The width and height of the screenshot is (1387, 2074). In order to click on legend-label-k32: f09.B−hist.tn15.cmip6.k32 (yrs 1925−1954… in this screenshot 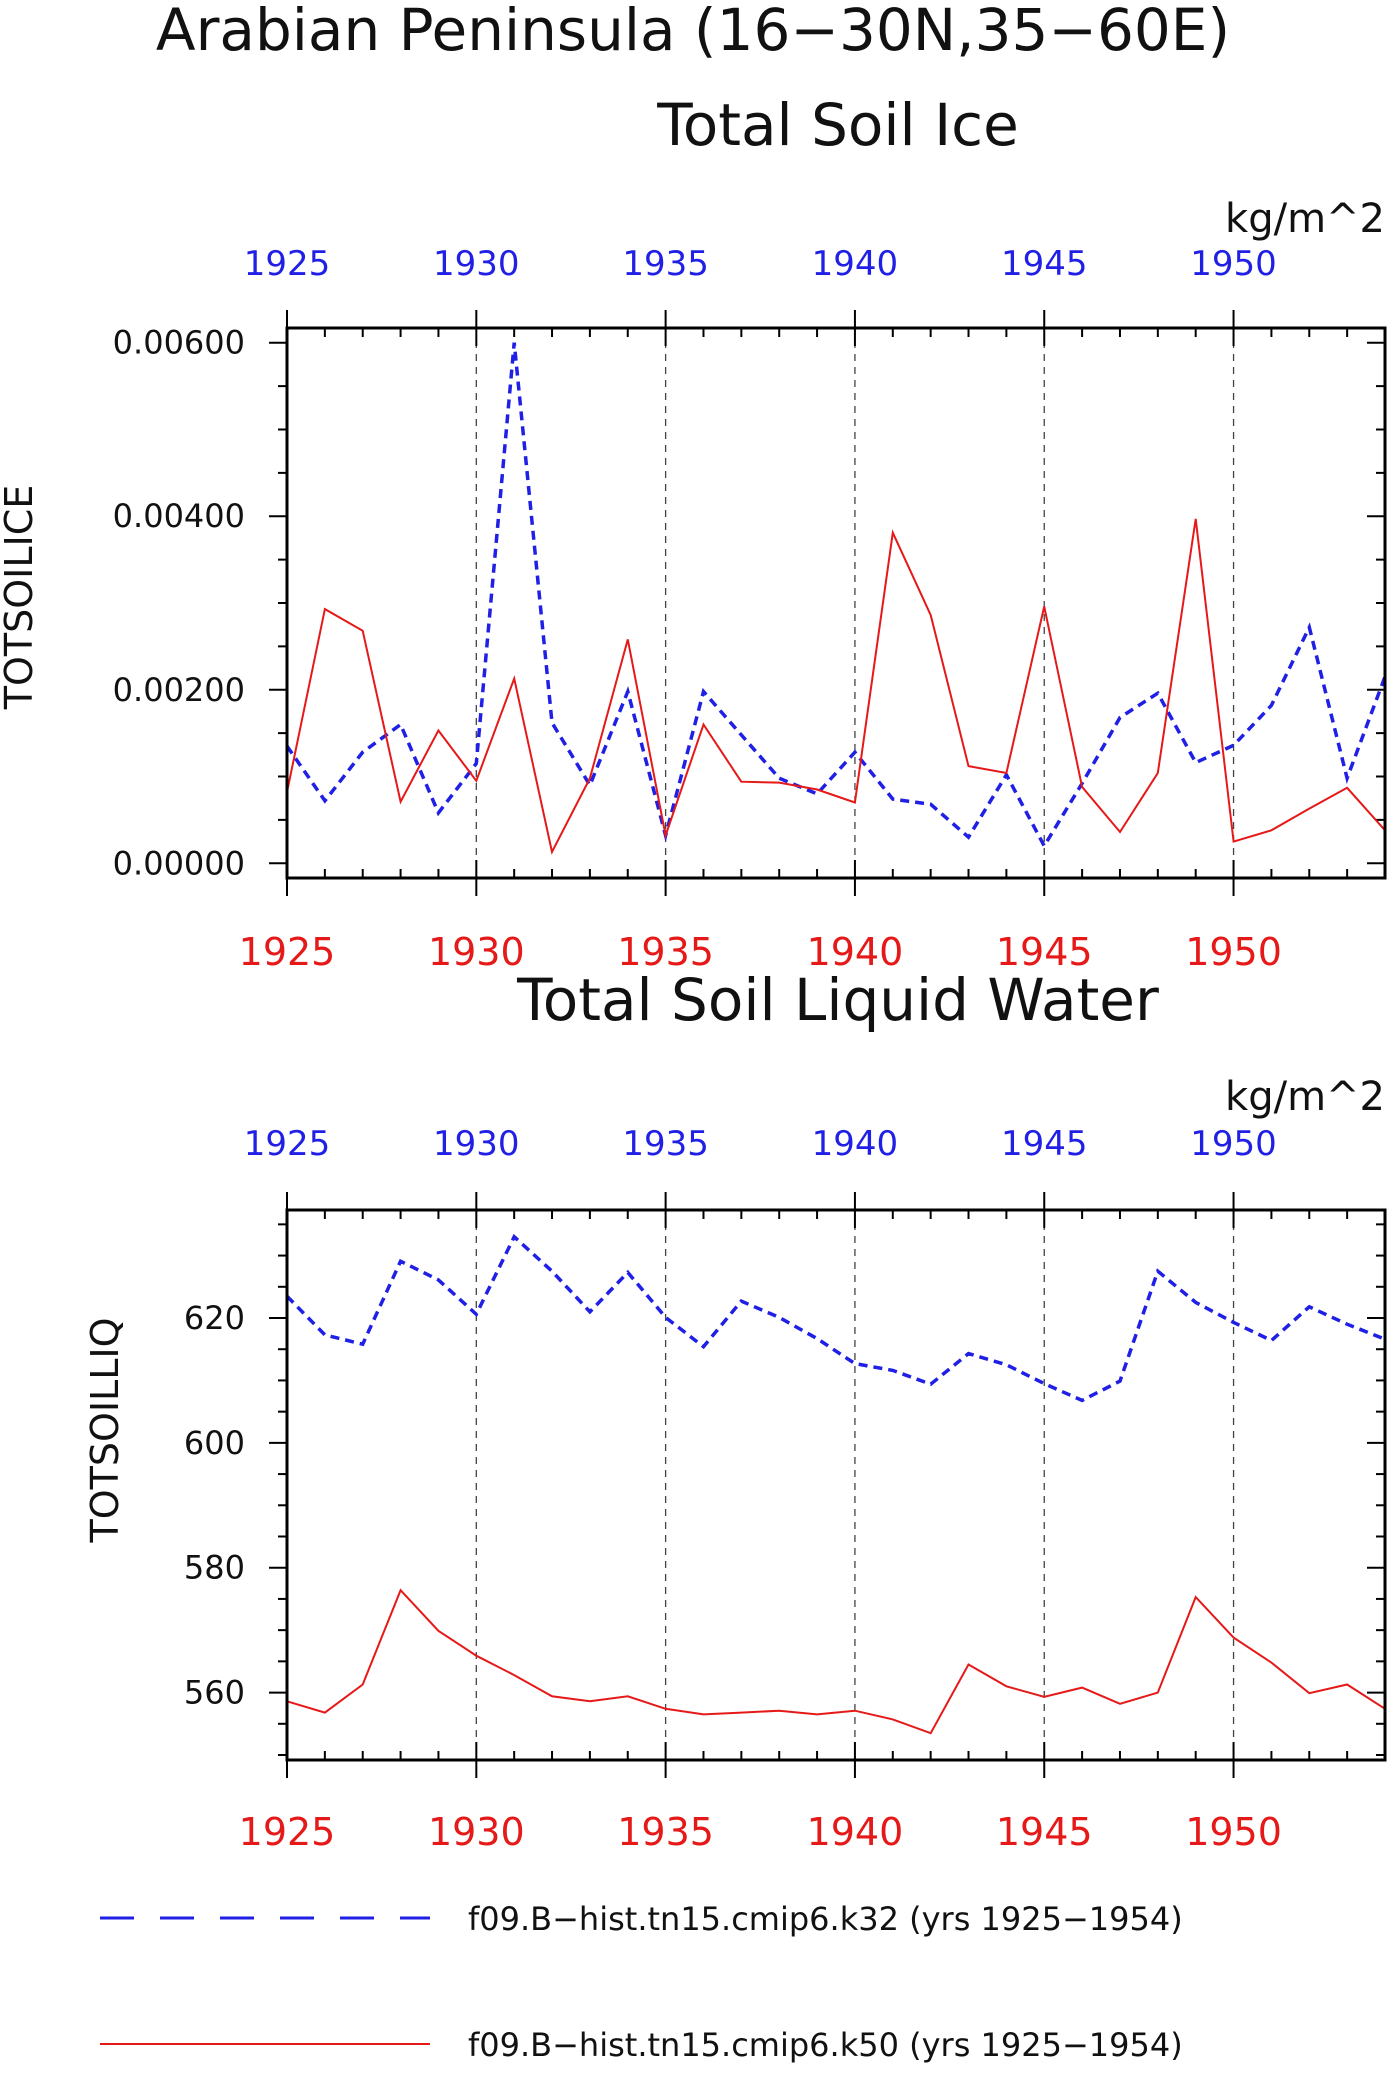, I will do `click(825, 1919)`.